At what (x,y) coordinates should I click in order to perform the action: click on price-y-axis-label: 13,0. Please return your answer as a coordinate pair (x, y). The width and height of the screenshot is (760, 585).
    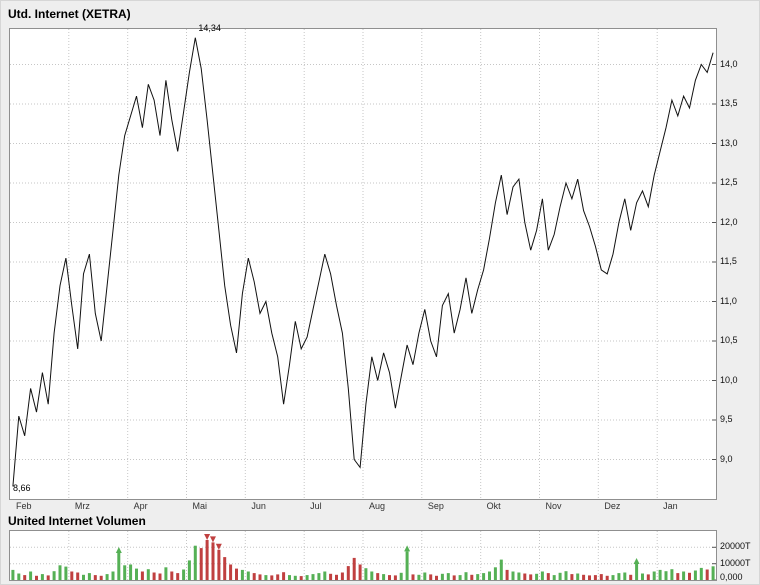
    Looking at the image, I should click on (729, 142).